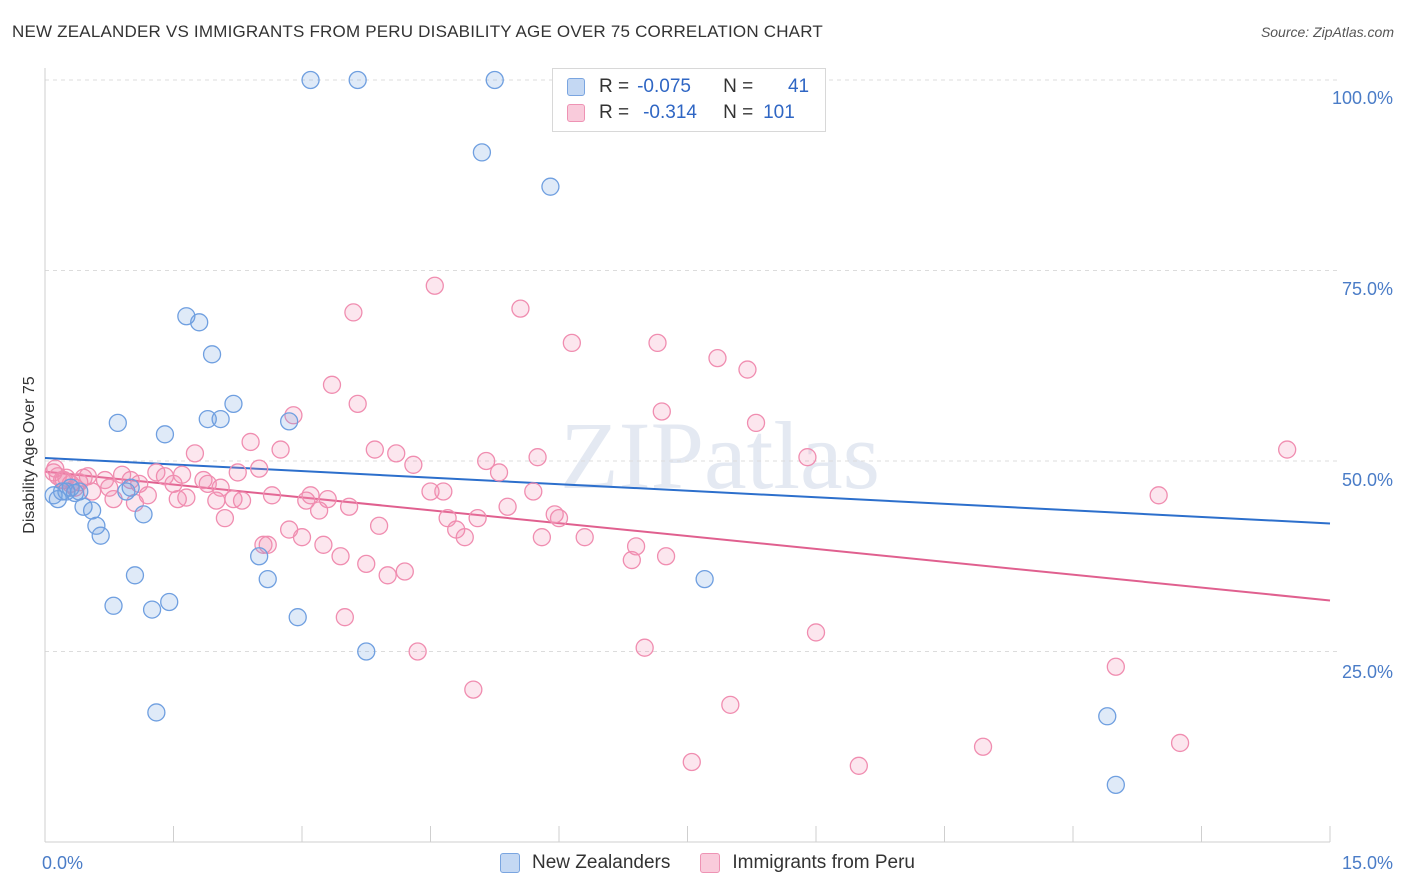  I want to click on y-axis-label: Disability Age Over 75, so click(29, 455).